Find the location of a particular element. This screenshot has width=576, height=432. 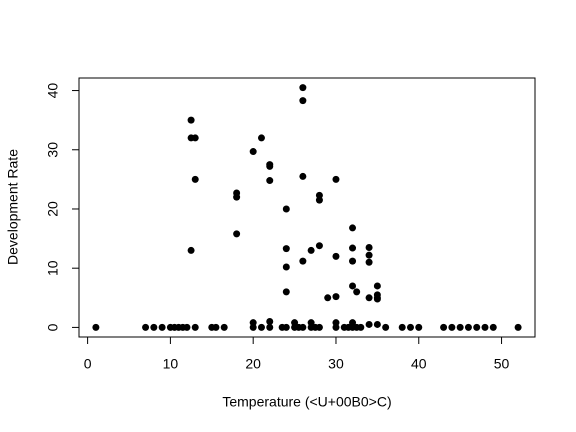

y-tick-label: 30 is located at coordinates (53, 150).